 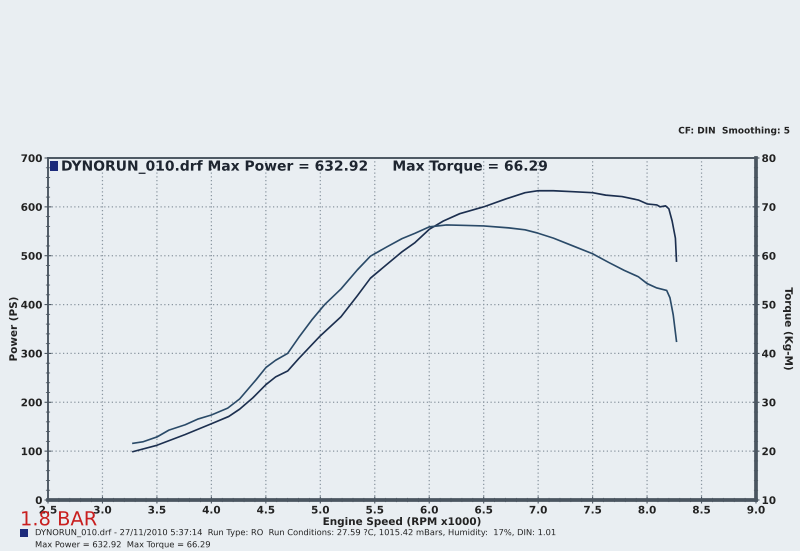 What do you see at coordinates (788, 328) in the screenshot?
I see `y2-axis-title: Torque (Kg-M)` at bounding box center [788, 328].